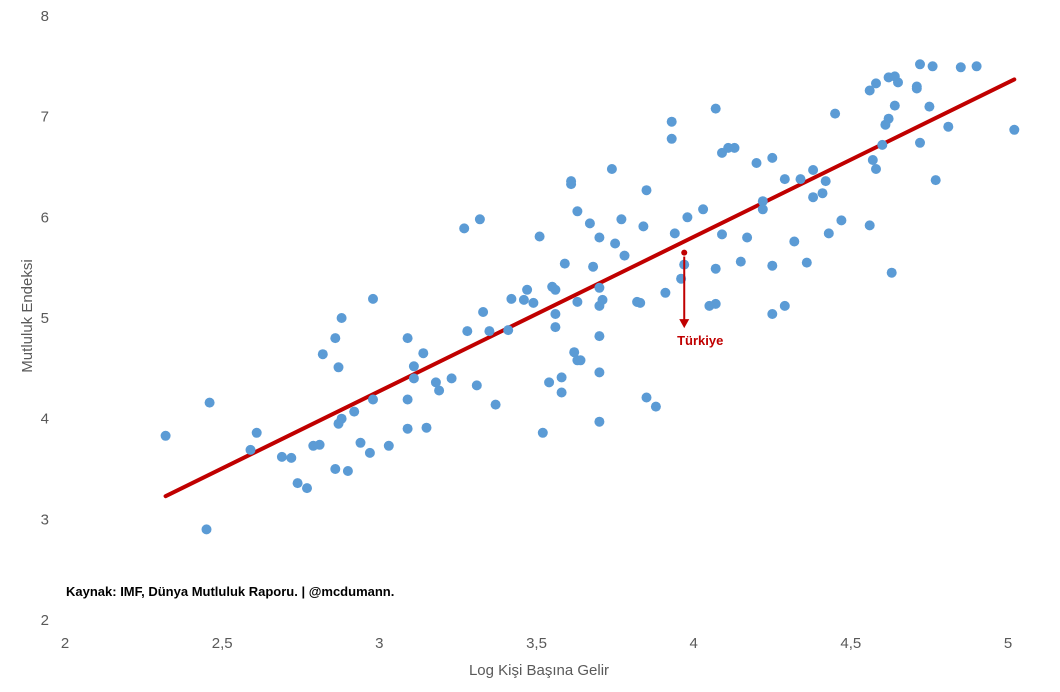 The image size is (1060, 692). I want to click on x-tick-label: 2,5, so click(222, 643).